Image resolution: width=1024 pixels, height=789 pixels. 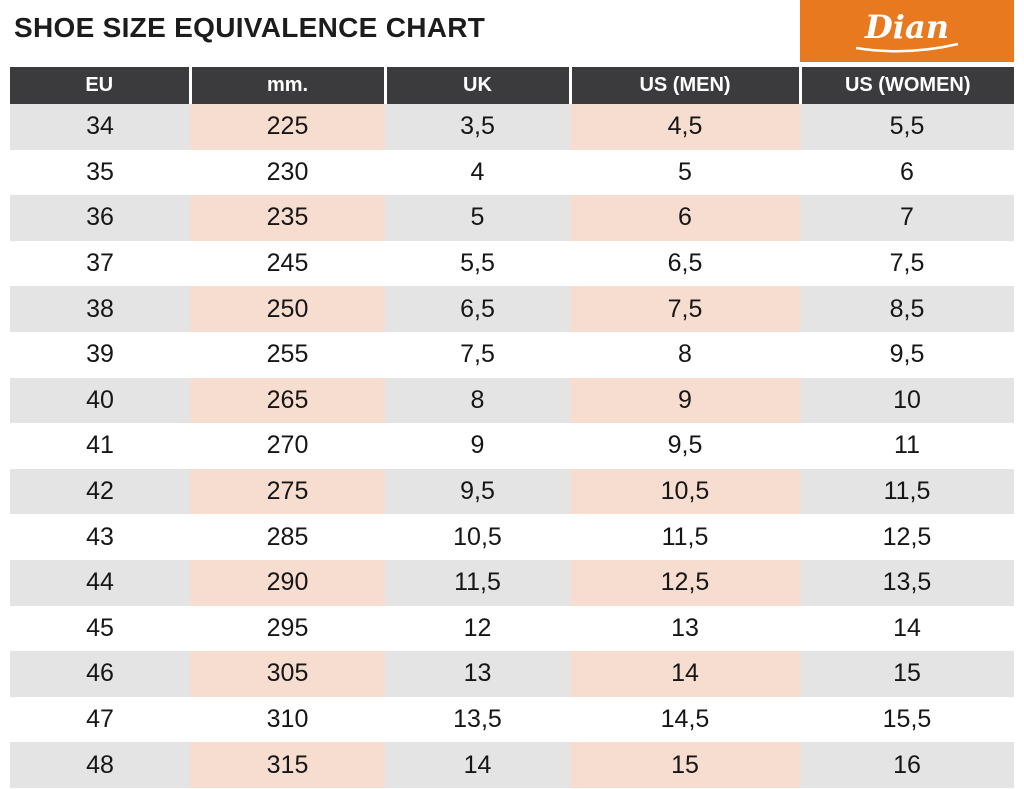 I want to click on table-row: 38 250 6,5 7,5 8,5, so click(x=512, y=309).